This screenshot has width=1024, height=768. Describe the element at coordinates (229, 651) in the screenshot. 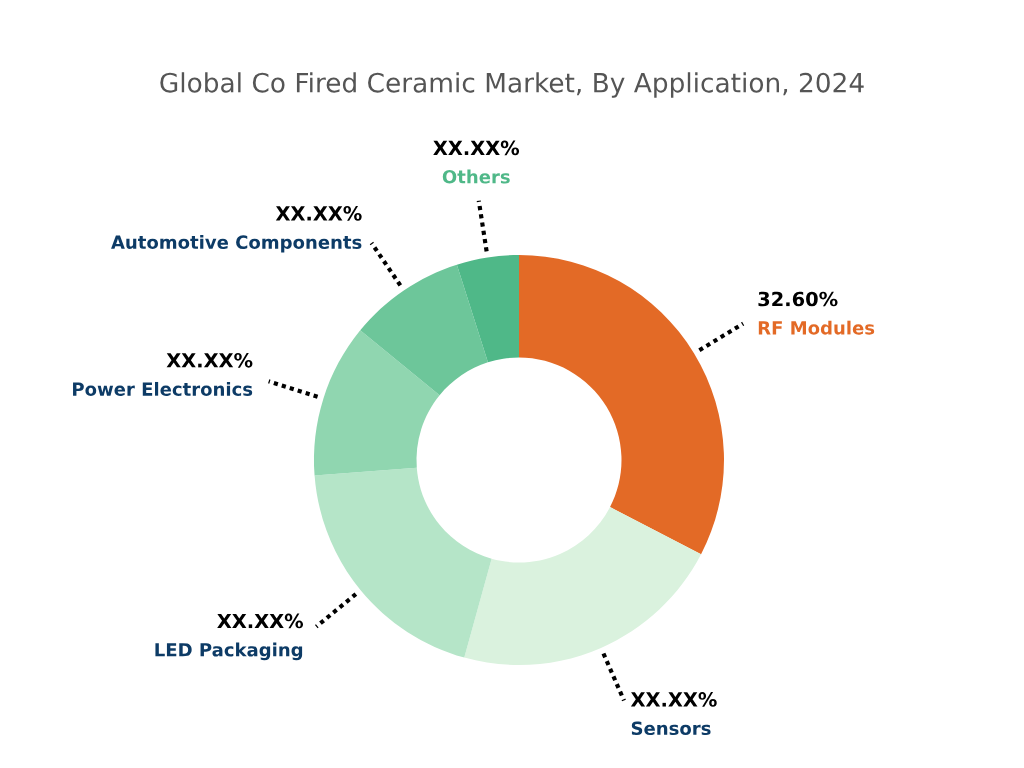

I see `slice-label: LED Packaging` at that location.